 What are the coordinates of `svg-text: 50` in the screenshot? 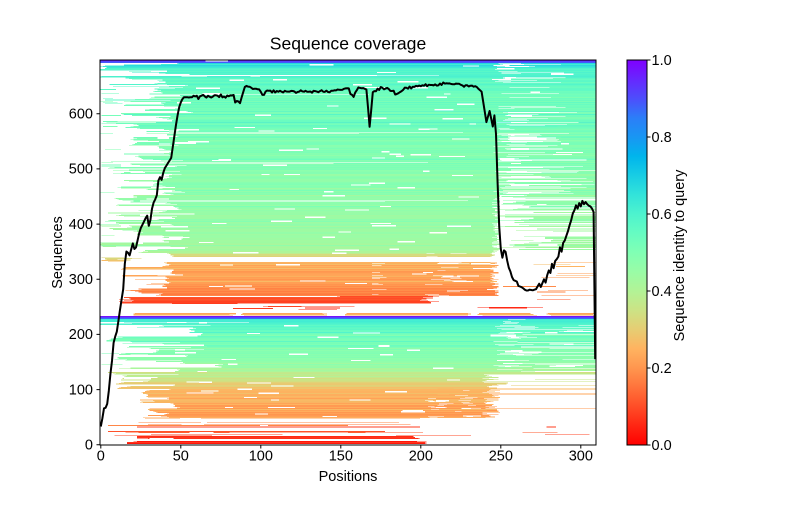 It's located at (181, 457).